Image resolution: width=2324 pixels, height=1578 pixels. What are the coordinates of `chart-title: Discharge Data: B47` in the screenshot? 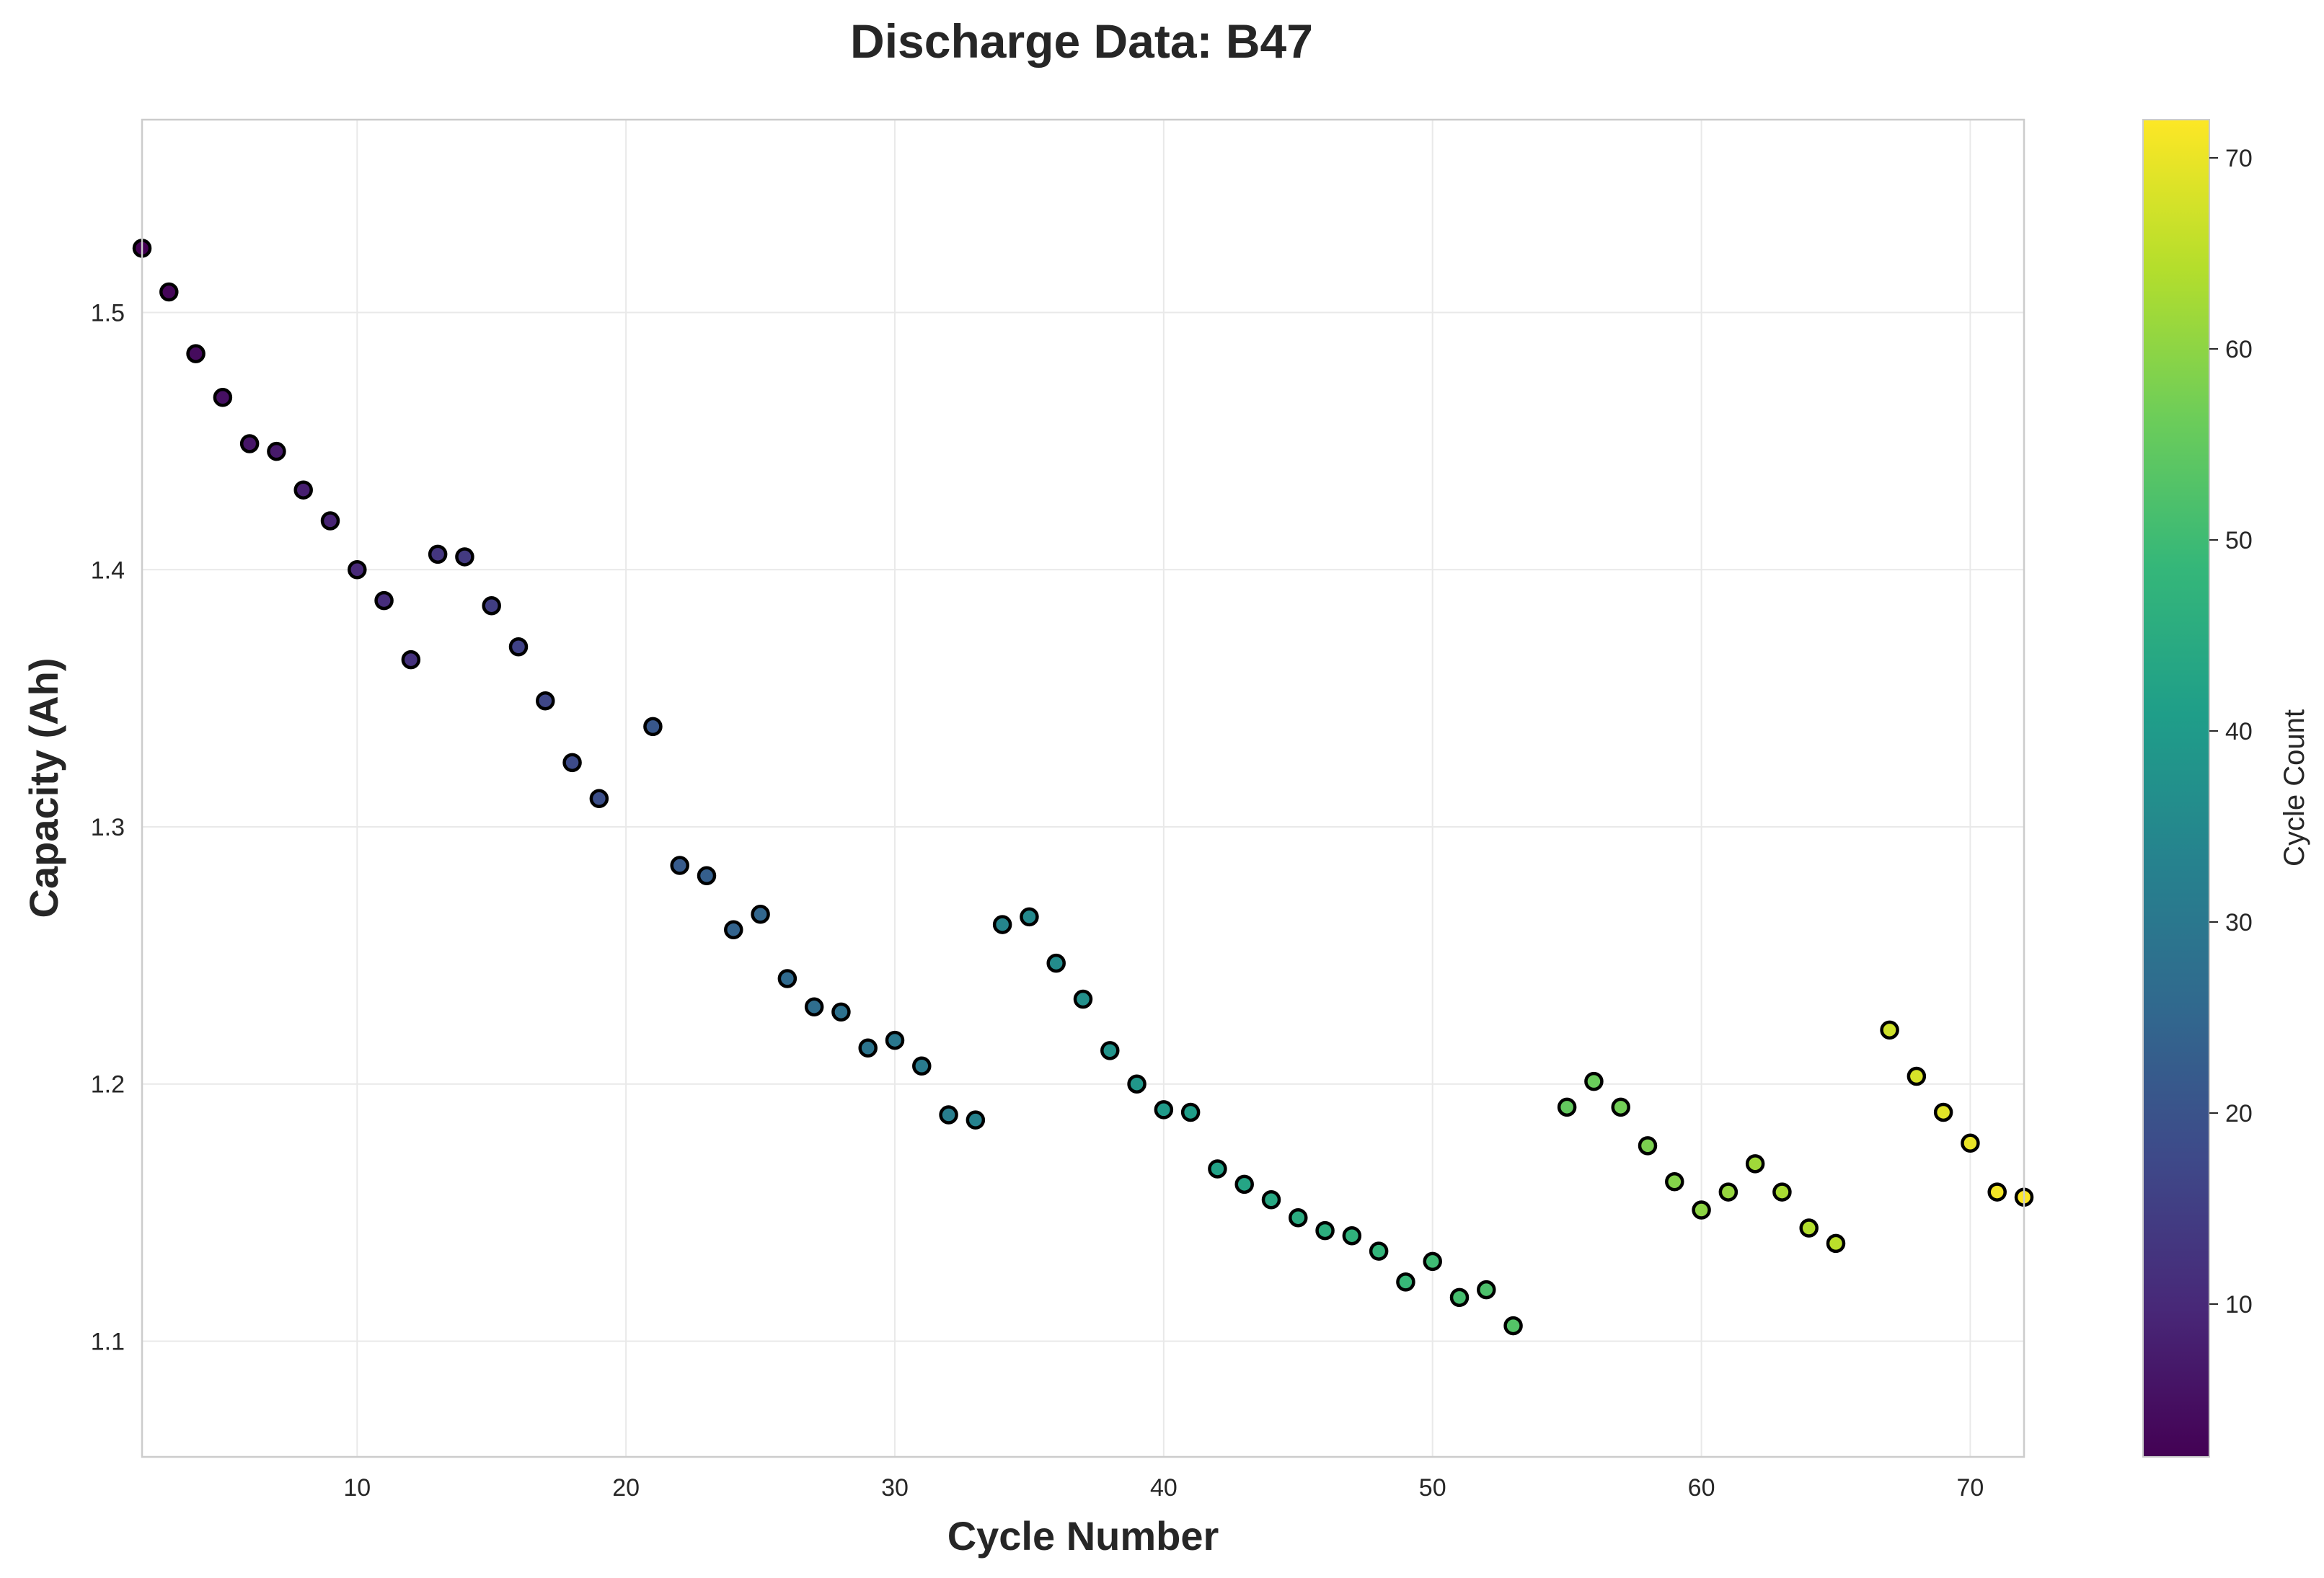 It's located at (1081, 41).